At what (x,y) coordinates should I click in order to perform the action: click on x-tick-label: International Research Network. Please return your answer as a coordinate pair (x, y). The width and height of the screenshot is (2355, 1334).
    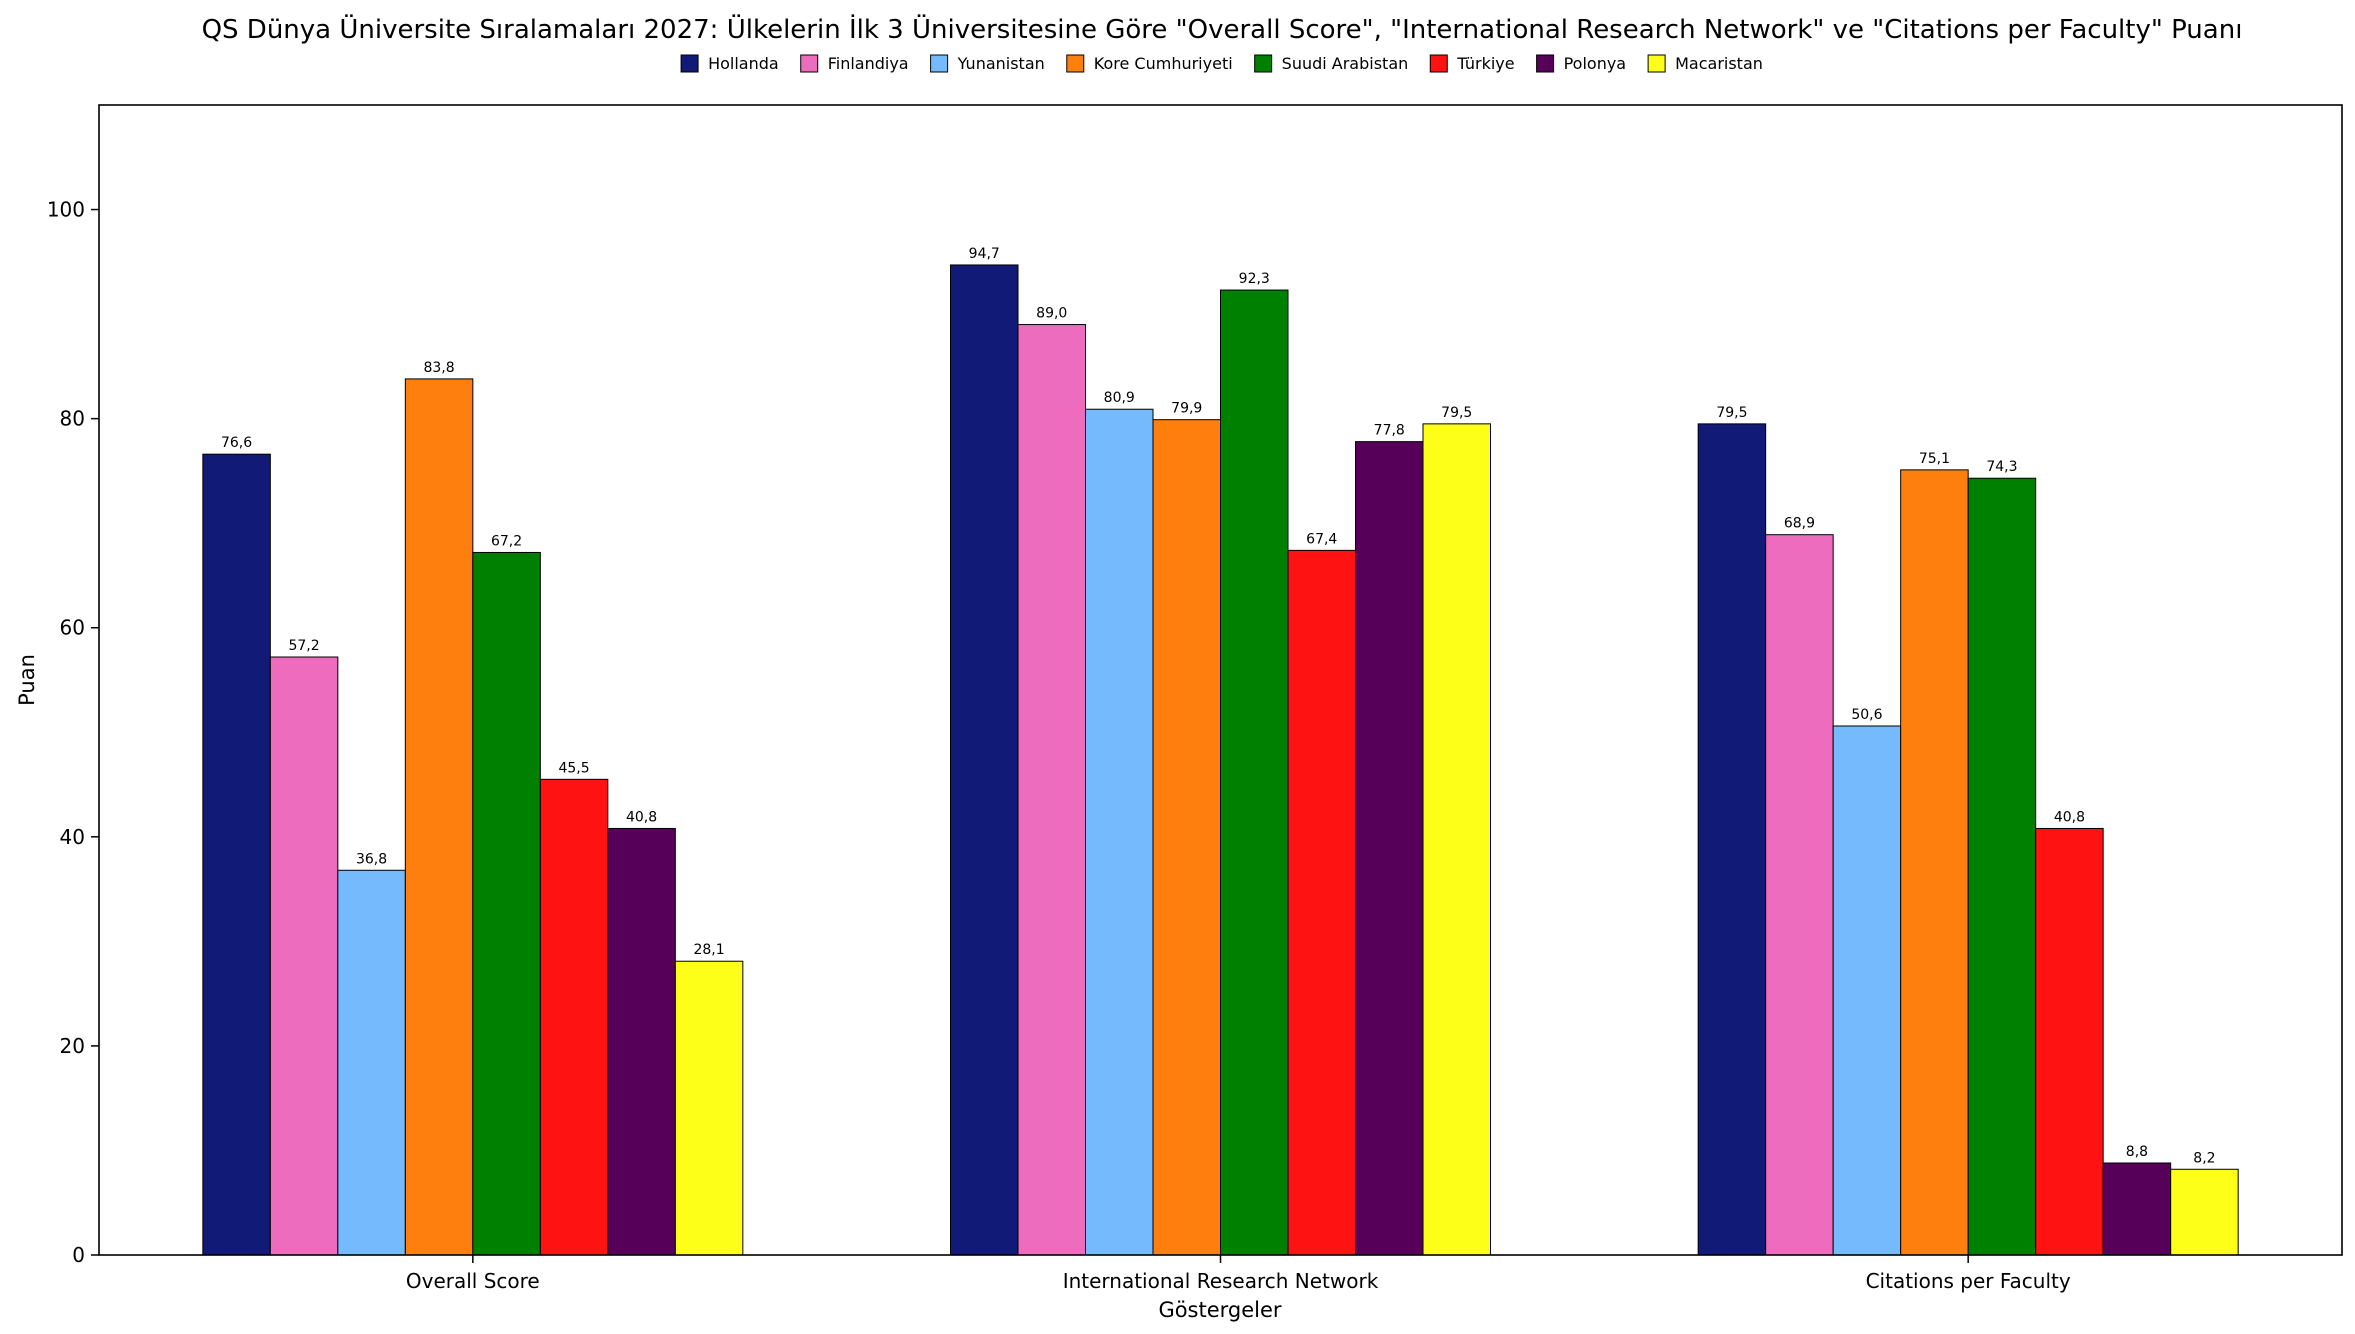
    Looking at the image, I should click on (1221, 1281).